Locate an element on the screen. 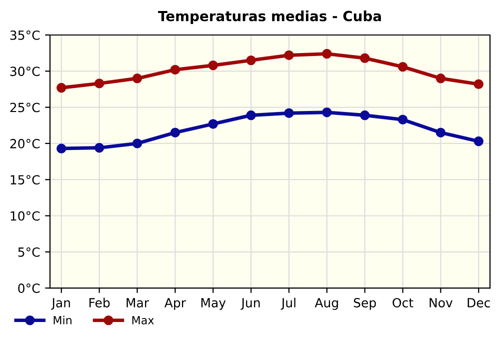  legend-label: Max is located at coordinates (143, 320).